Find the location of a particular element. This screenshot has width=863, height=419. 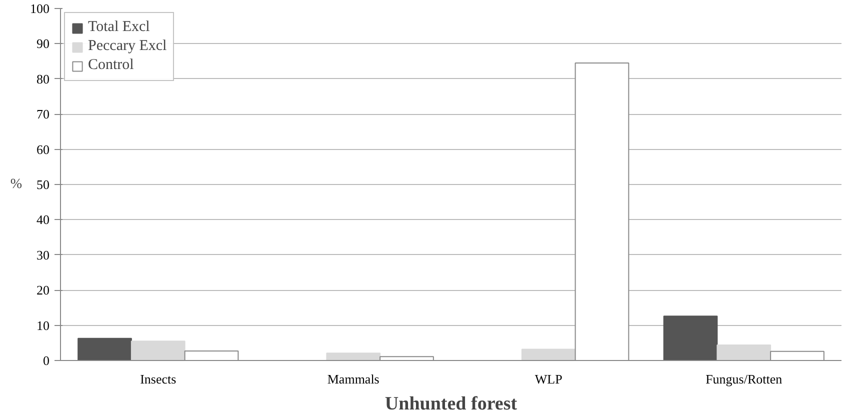

y-tick-label: 20 is located at coordinates (43, 290).